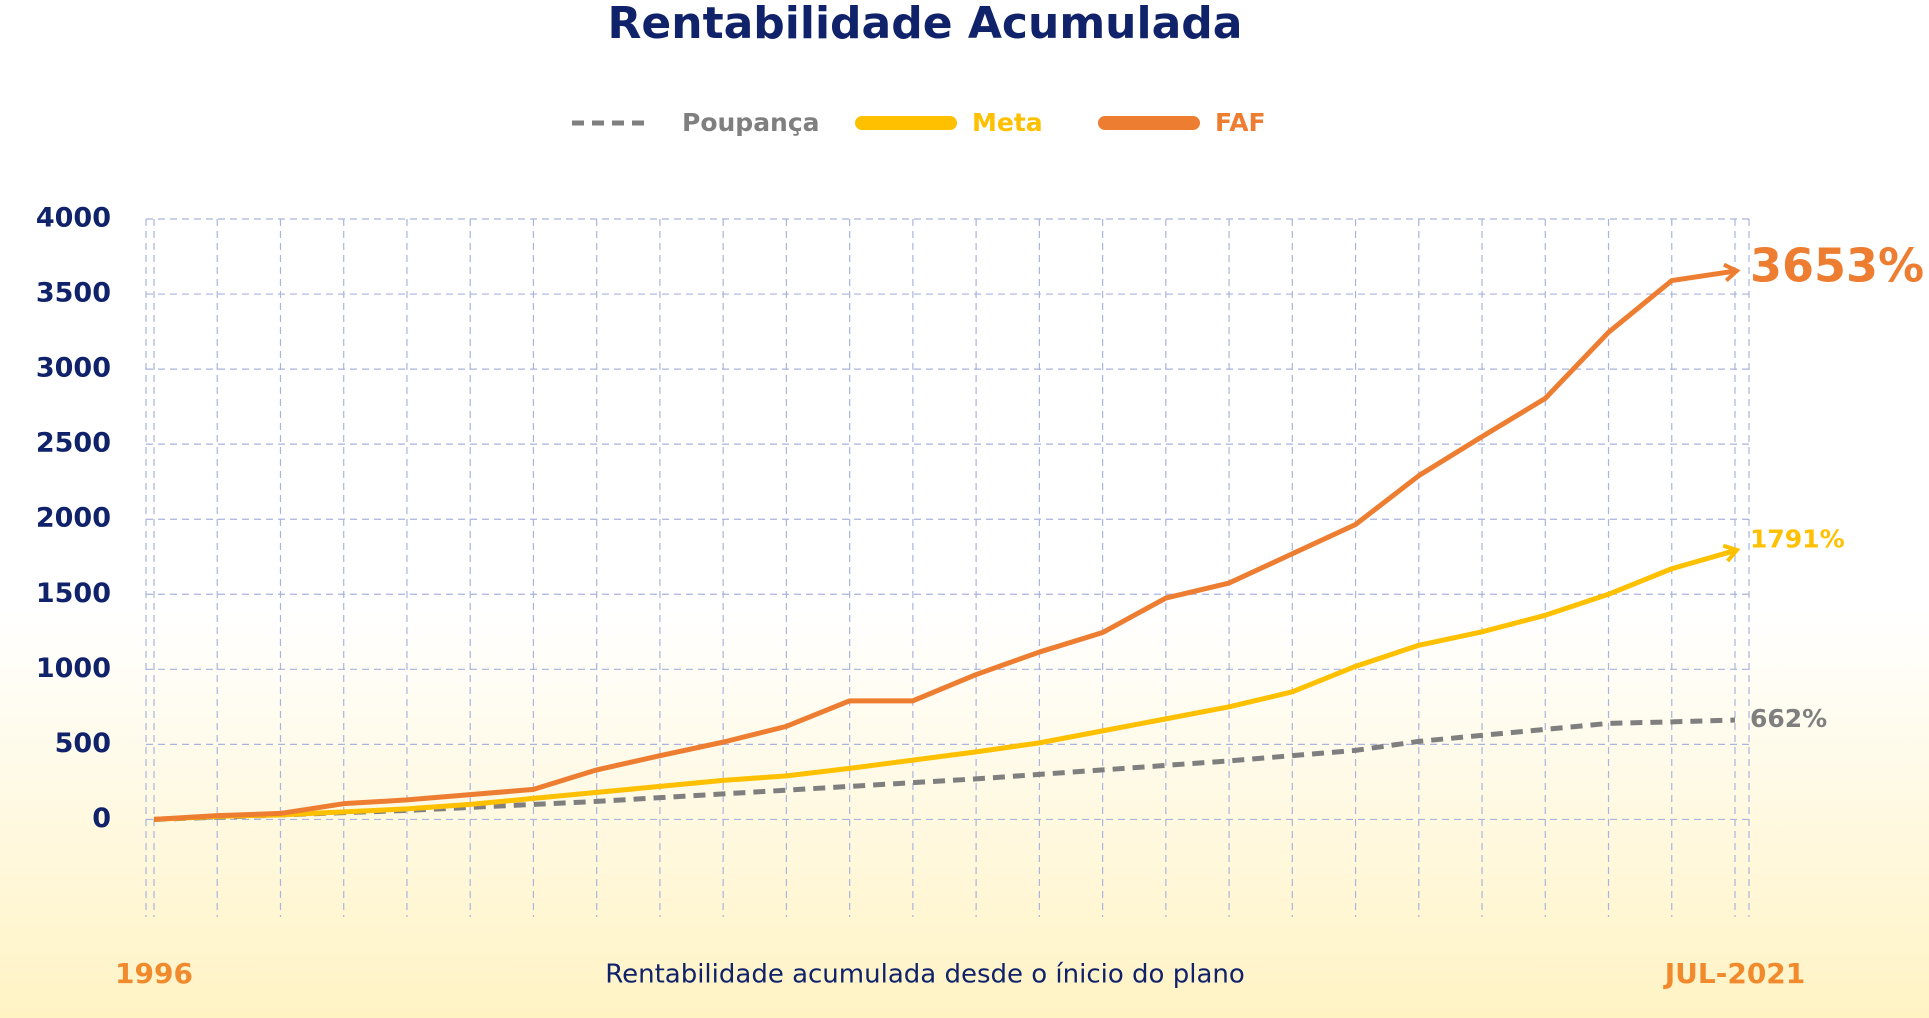  What do you see at coordinates (73, 593) in the screenshot?
I see `y-tick-label: 1500` at bounding box center [73, 593].